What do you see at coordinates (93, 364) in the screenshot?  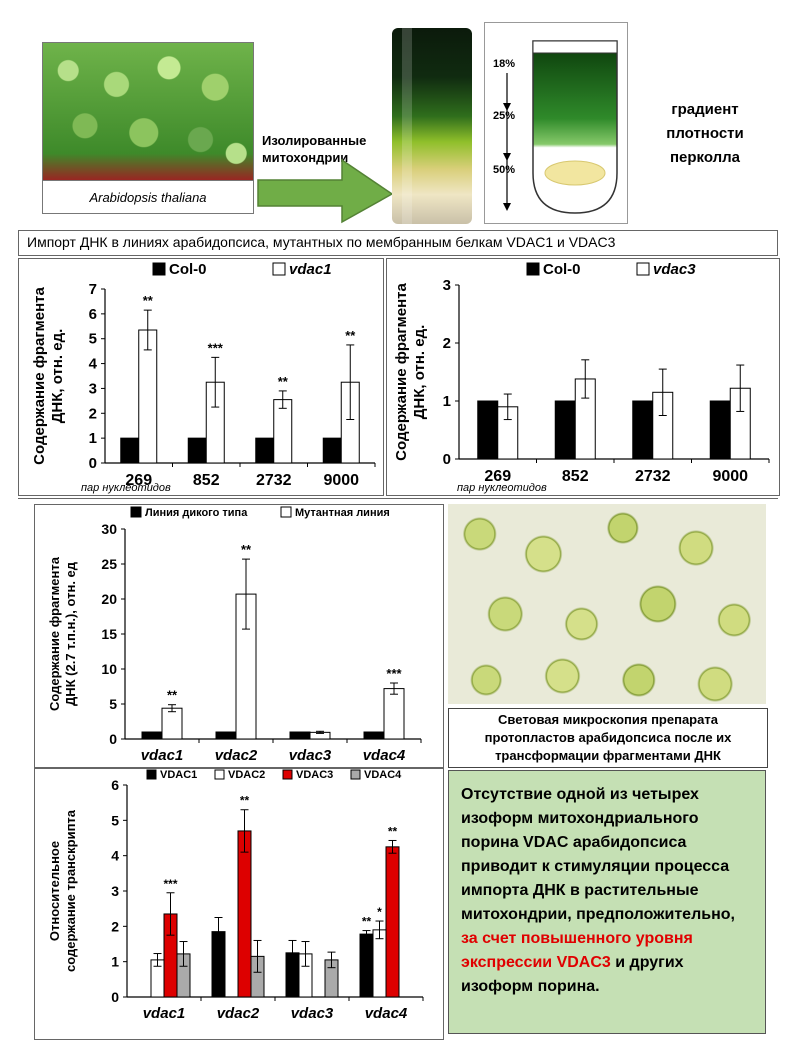 I see `y-tick-label: 4` at bounding box center [93, 364].